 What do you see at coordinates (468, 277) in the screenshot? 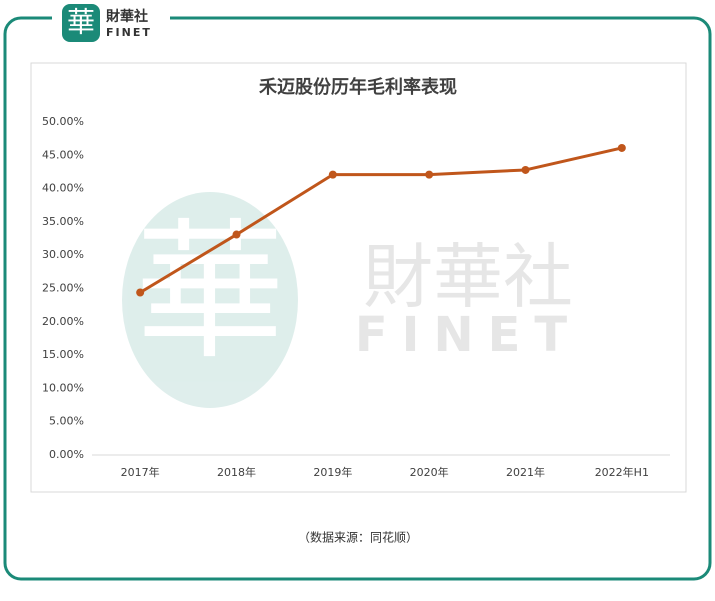
I see `watermark-name: 財華社` at bounding box center [468, 277].